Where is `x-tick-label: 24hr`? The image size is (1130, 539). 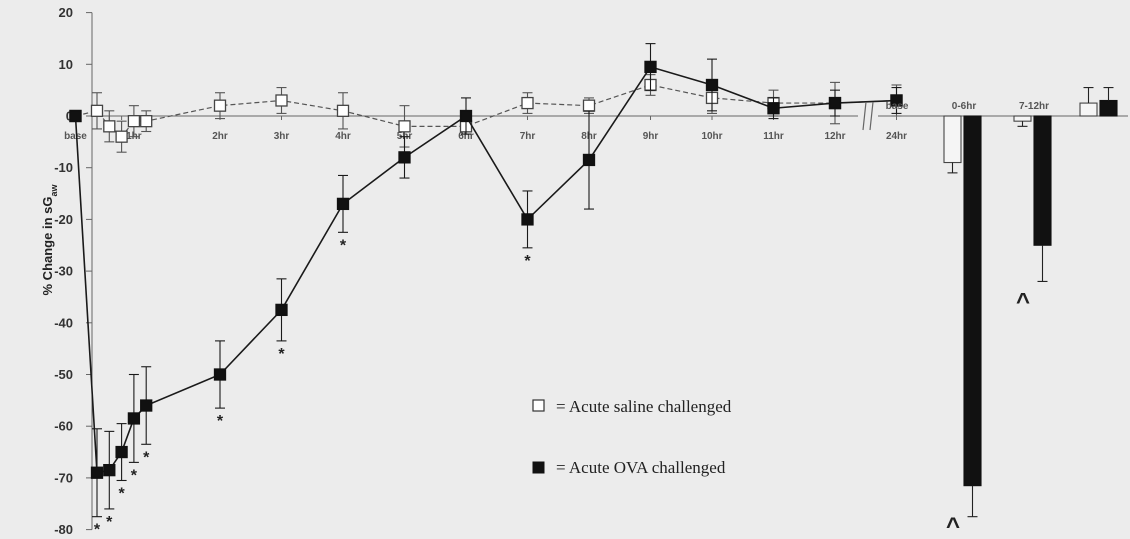
x-tick-label: 24hr is located at coordinates (896, 136).